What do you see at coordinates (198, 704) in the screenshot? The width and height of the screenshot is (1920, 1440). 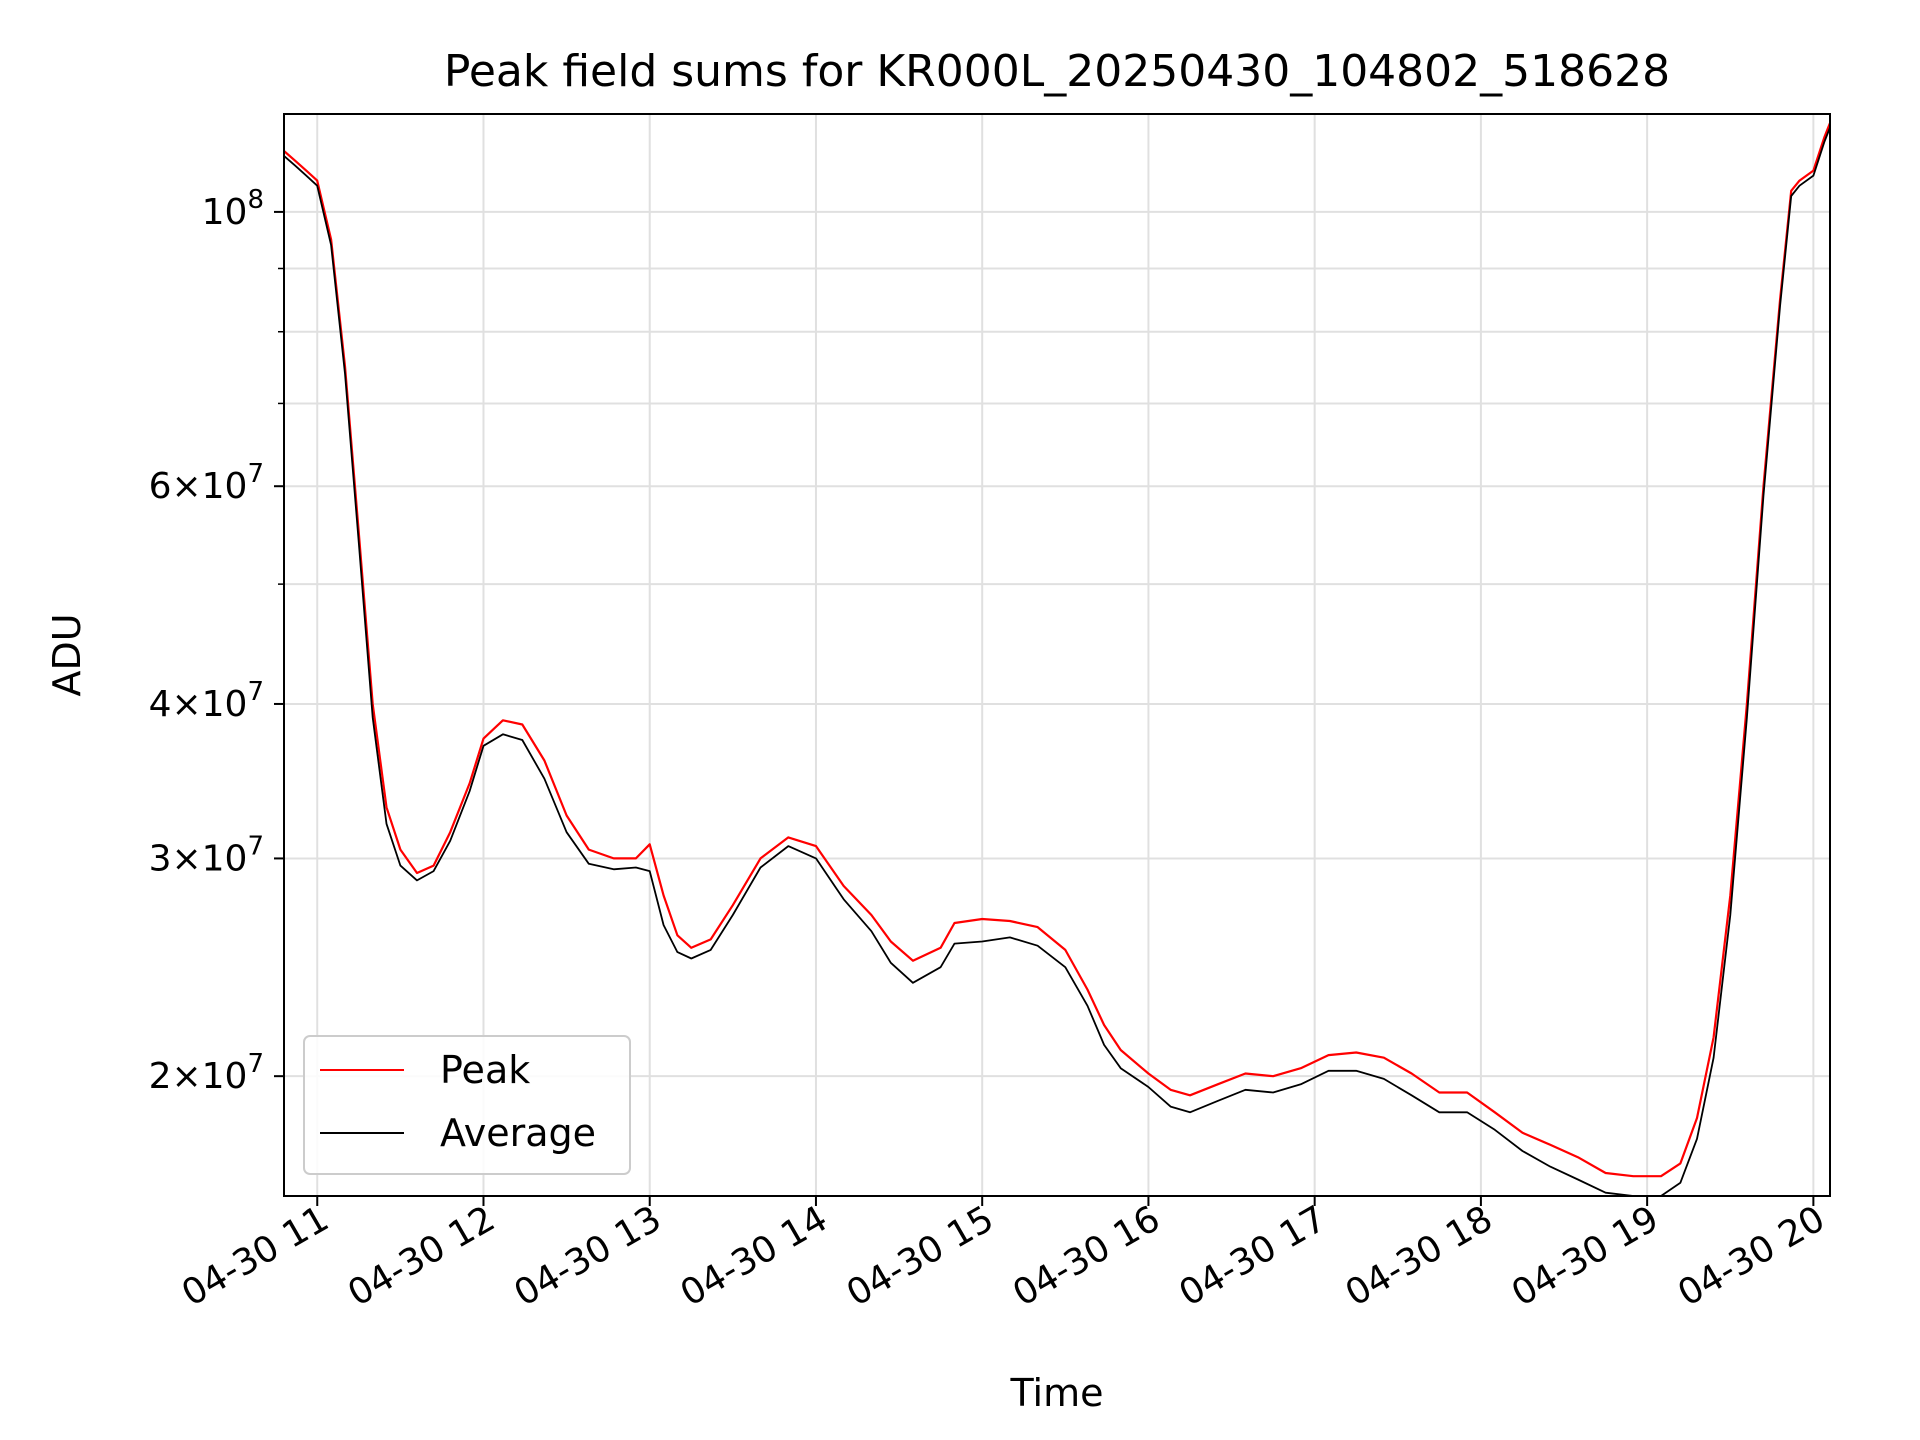 I see `y-tick-label-base: 4×10` at bounding box center [198, 704].